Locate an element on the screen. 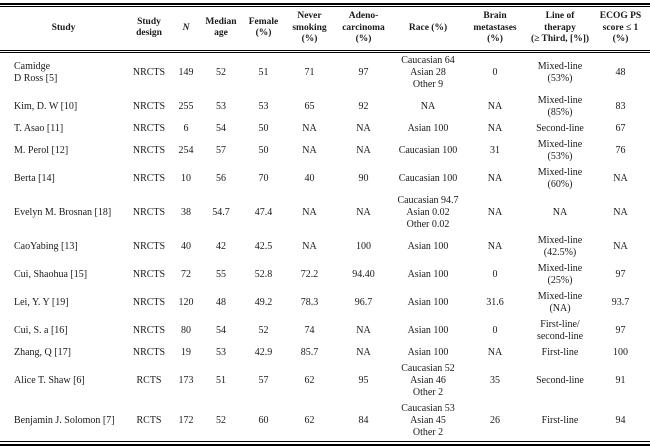 The height and width of the screenshot is (446, 650). table-cell: 76 is located at coordinates (620, 150).